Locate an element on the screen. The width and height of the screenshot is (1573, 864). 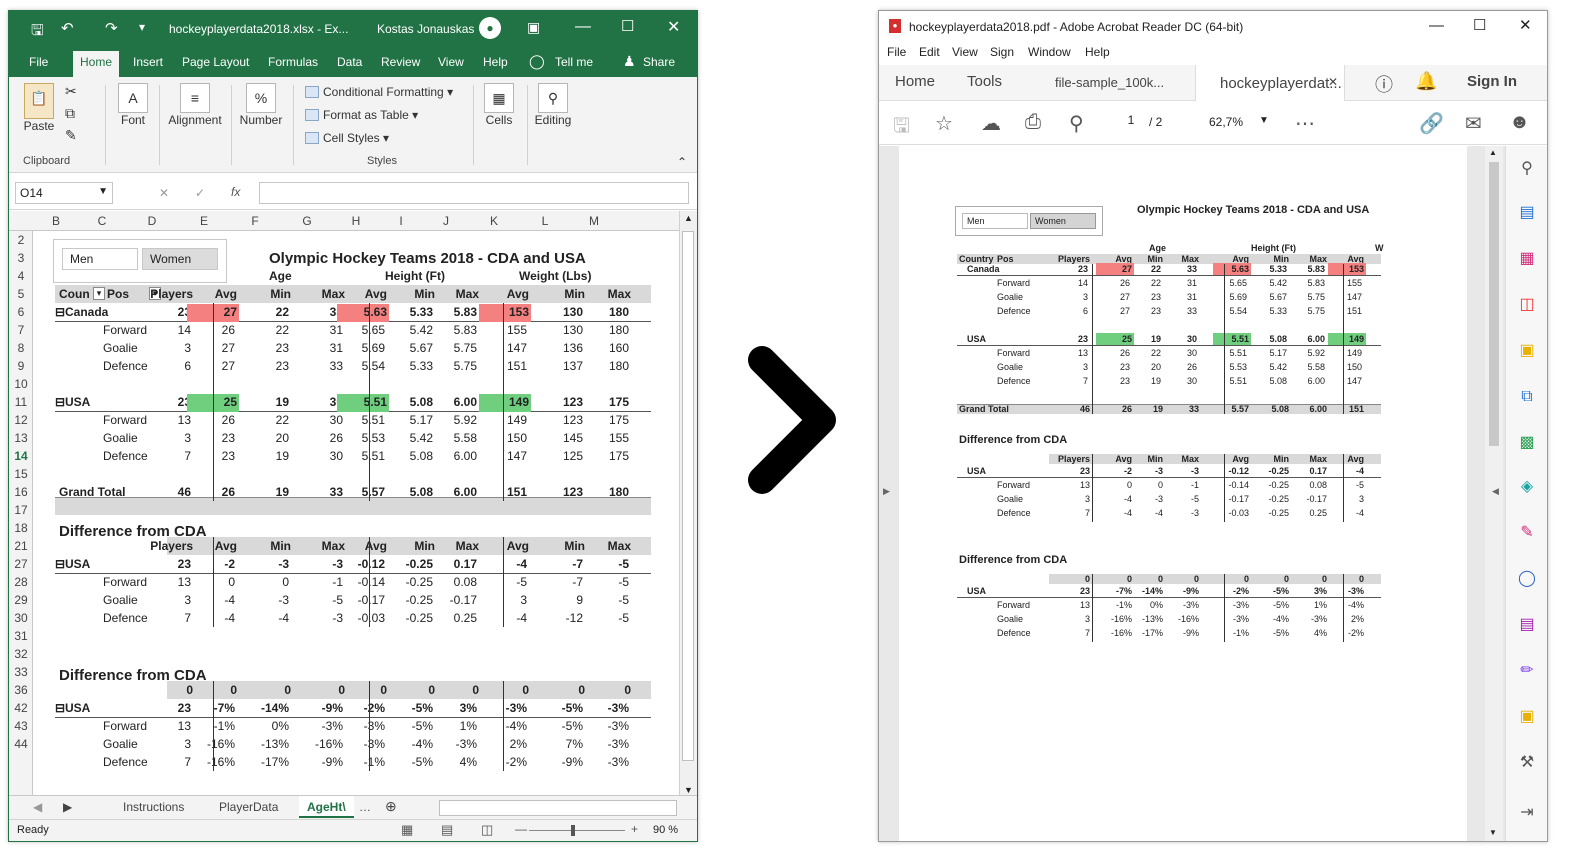
row-header: 32 is located at coordinates (21, 654).